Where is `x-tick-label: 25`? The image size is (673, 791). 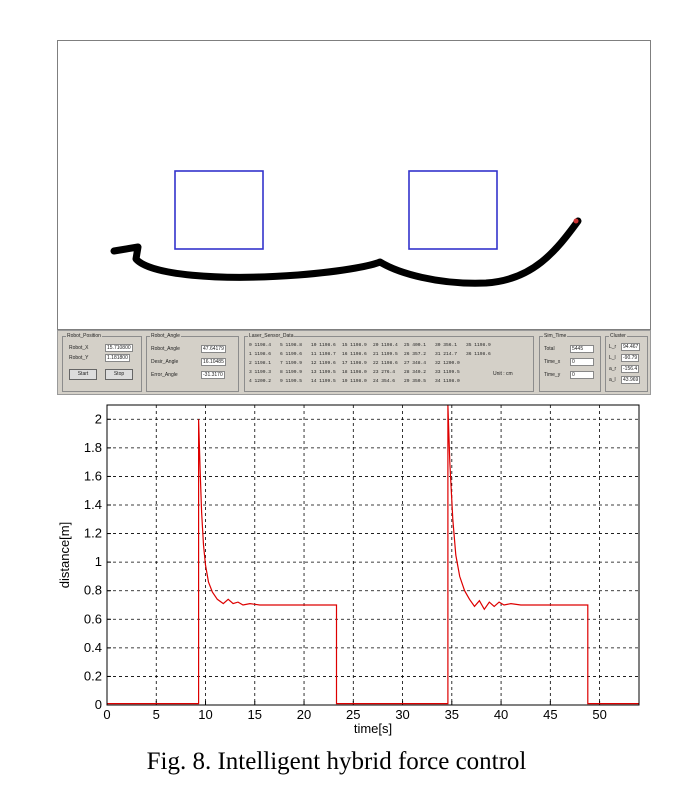 x-tick-label: 25 is located at coordinates (353, 714).